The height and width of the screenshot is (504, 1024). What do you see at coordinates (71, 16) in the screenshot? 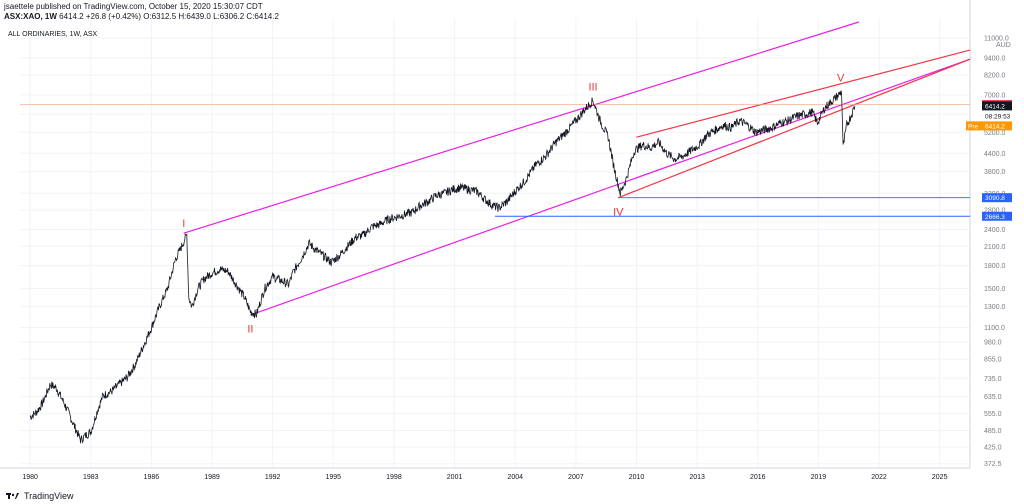
I see `last-price: 6414.2` at bounding box center [71, 16].